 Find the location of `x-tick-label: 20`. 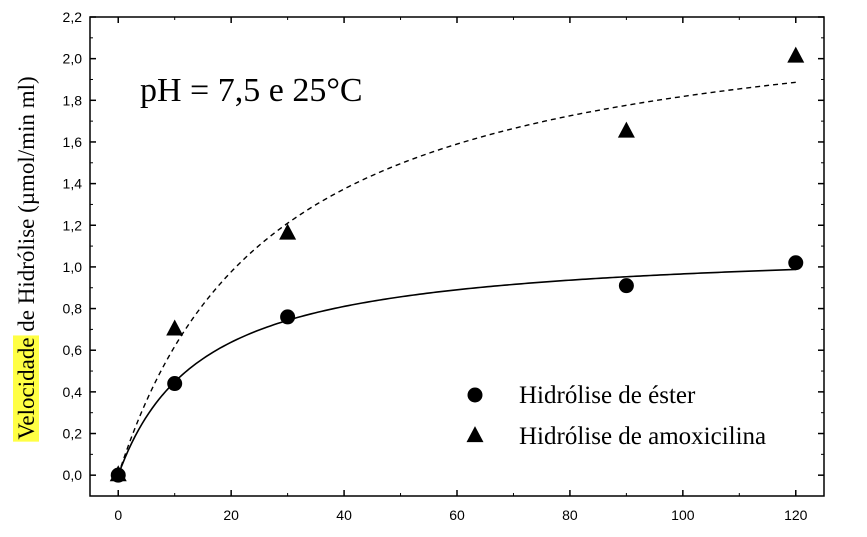

x-tick-label: 20 is located at coordinates (231, 515).